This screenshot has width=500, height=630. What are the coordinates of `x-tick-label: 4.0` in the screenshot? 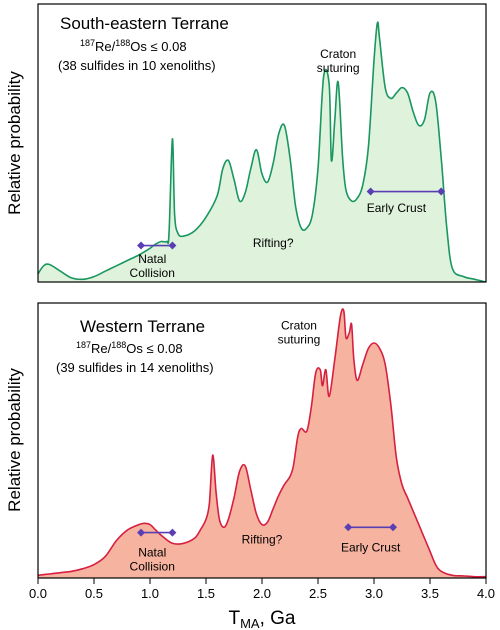 It's located at (486, 593).